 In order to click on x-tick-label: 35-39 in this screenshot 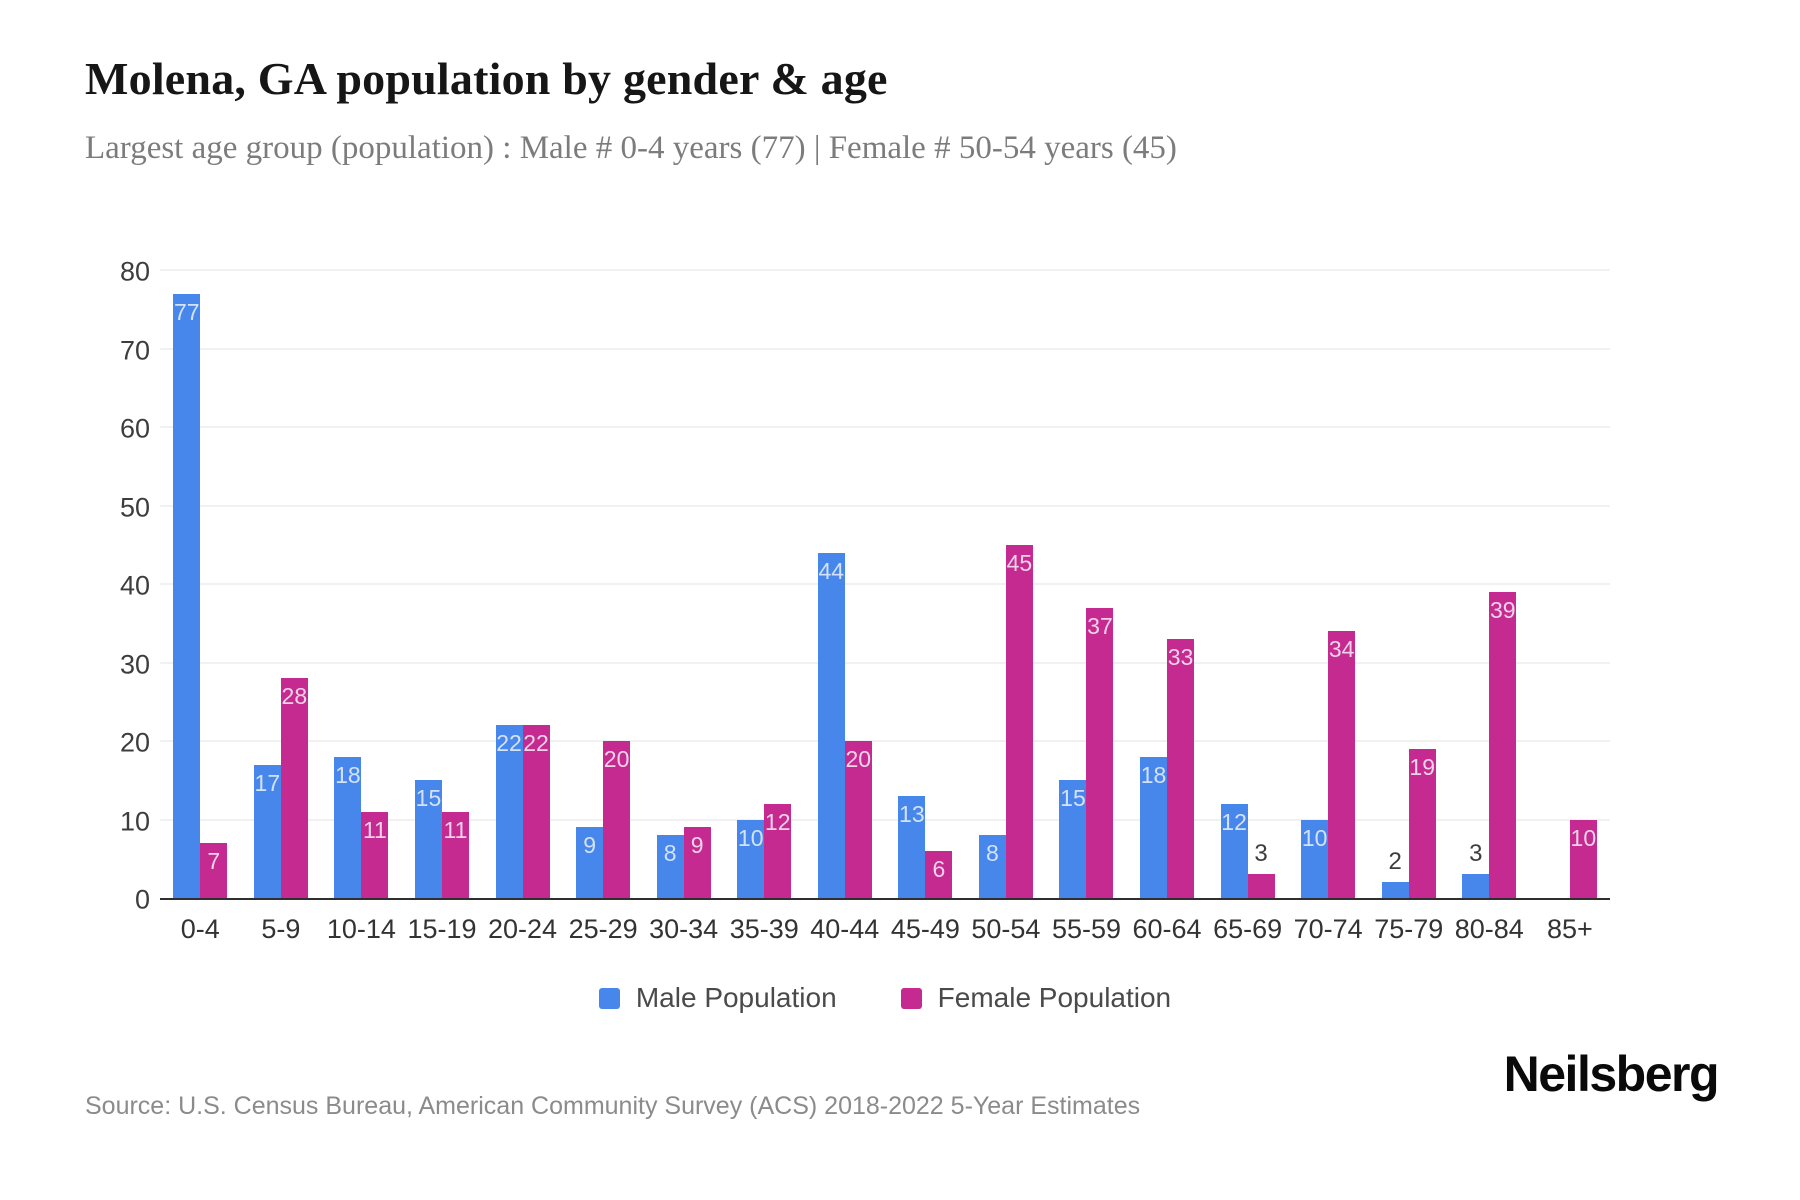, I will do `click(764, 929)`.